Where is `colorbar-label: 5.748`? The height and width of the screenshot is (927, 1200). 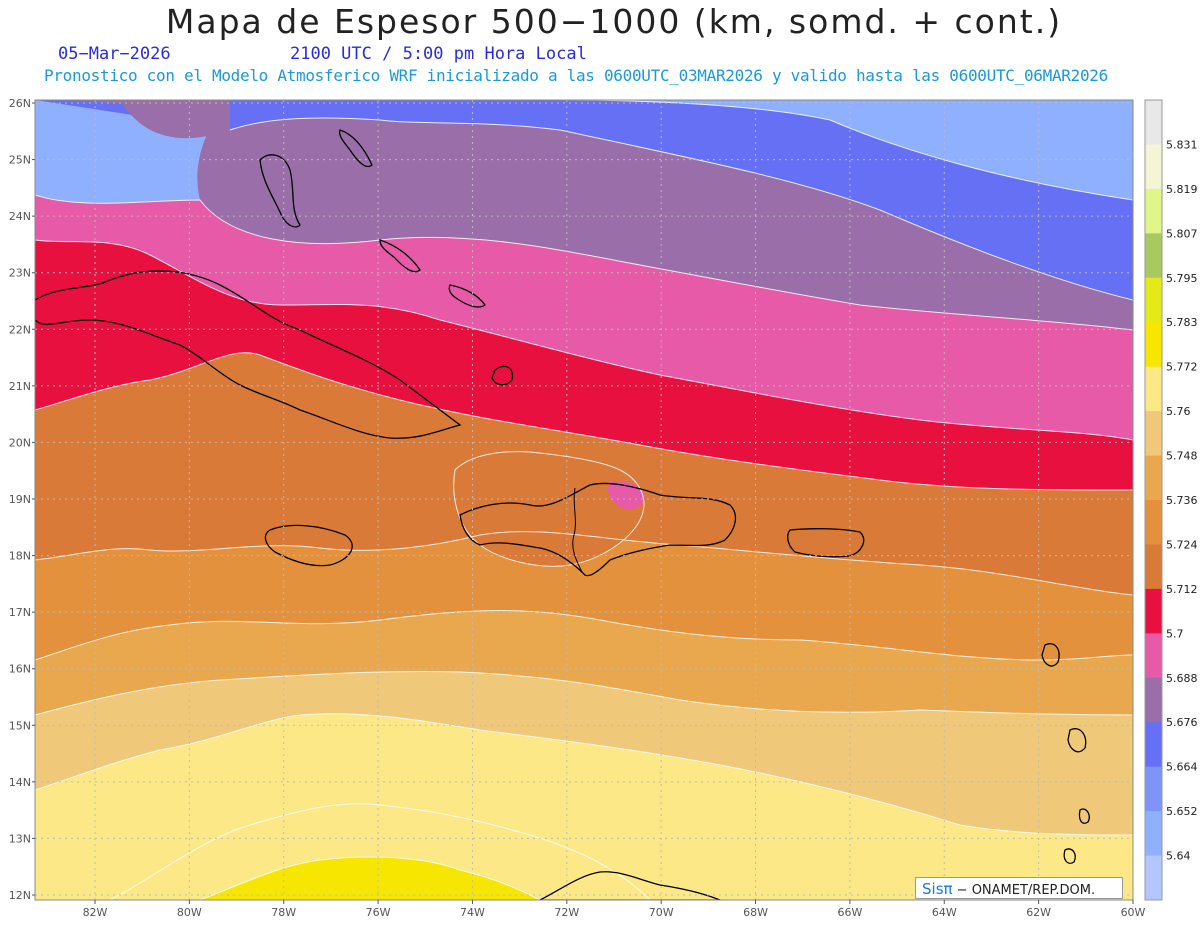
colorbar-label: 5.748 is located at coordinates (1182, 456).